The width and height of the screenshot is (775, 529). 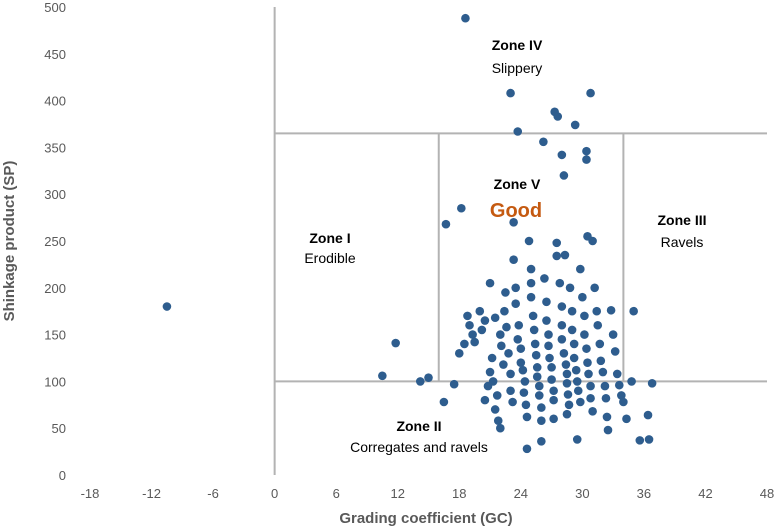 What do you see at coordinates (425, 518) in the screenshot?
I see `x-axis-title: Grading coefficient (GC)` at bounding box center [425, 518].